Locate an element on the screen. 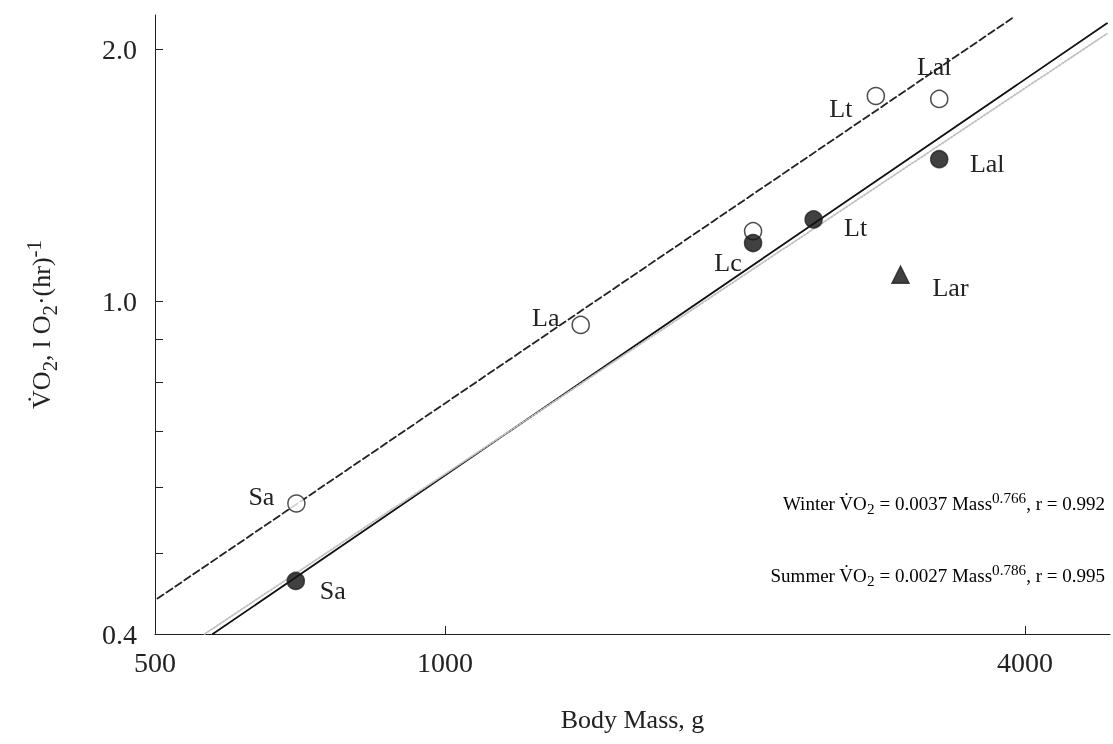 The image size is (1113, 744). annotation: Lar is located at coordinates (950, 288).